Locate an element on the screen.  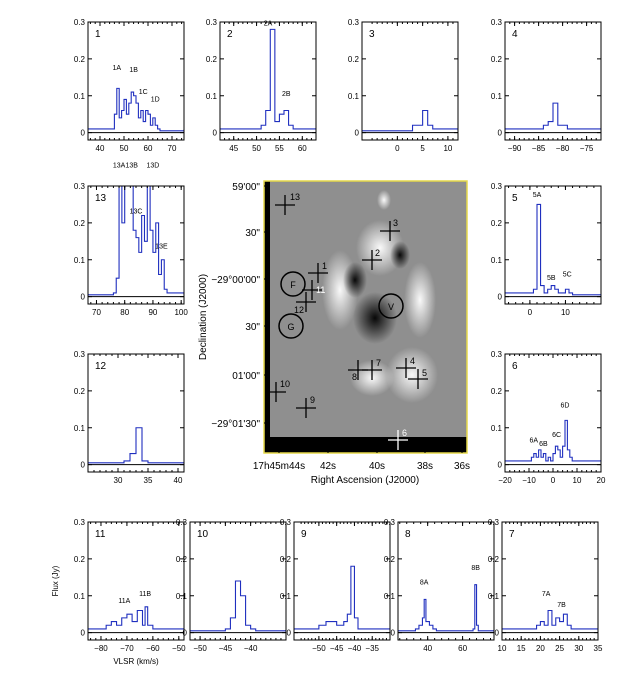
cross-label: 1 is located at coordinates (324, 266).